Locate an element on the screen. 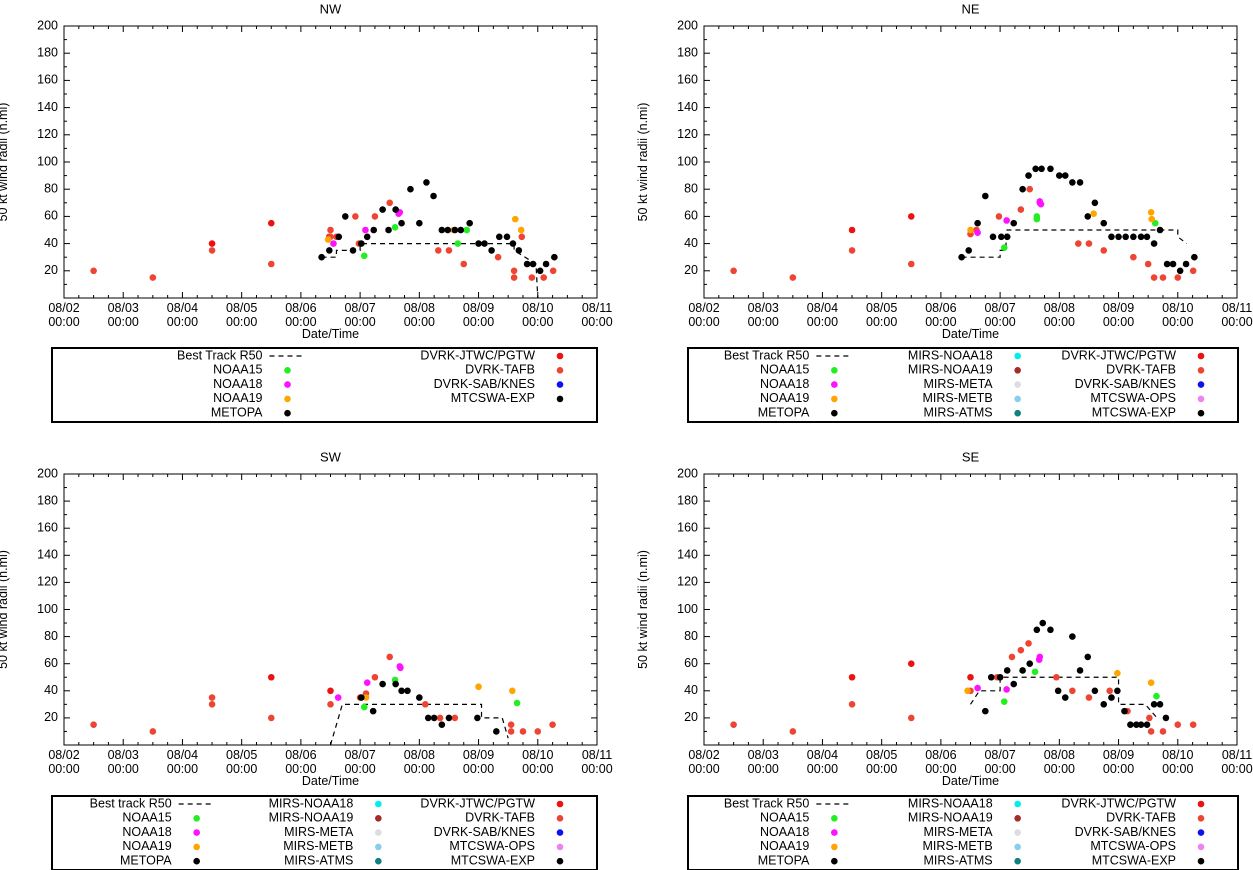 This screenshot has width=1253, height=870. y-tick-label: 60 is located at coordinates (51, 663).